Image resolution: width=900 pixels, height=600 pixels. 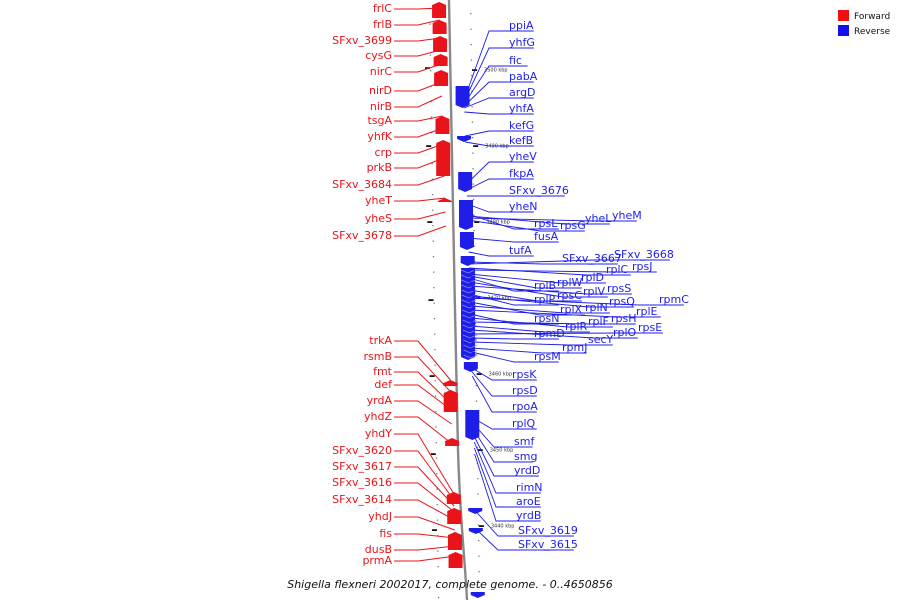 I want to click on forward-gene-label: fmt, so click(x=383, y=371).